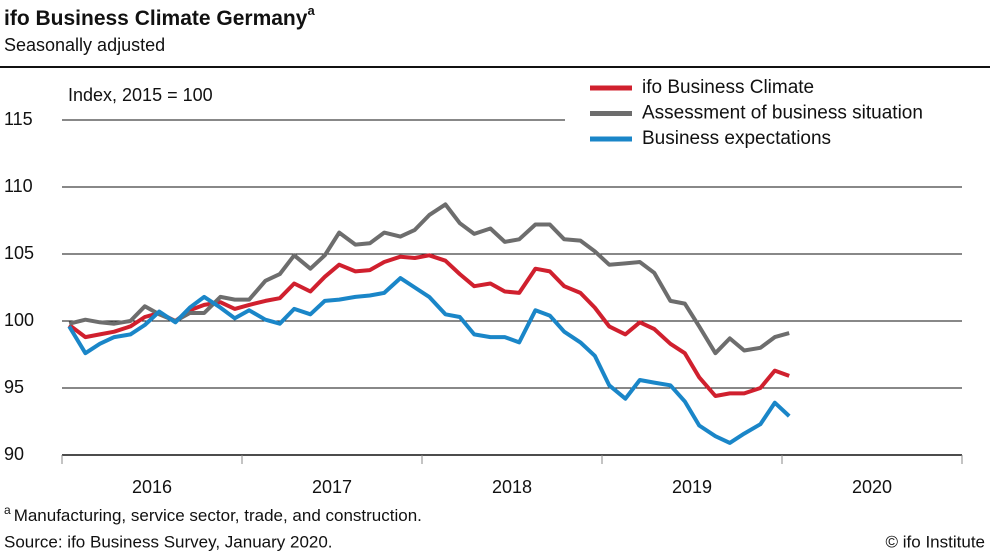 The width and height of the screenshot is (990, 557). I want to click on x-tick-label: 2018, so click(512, 487).